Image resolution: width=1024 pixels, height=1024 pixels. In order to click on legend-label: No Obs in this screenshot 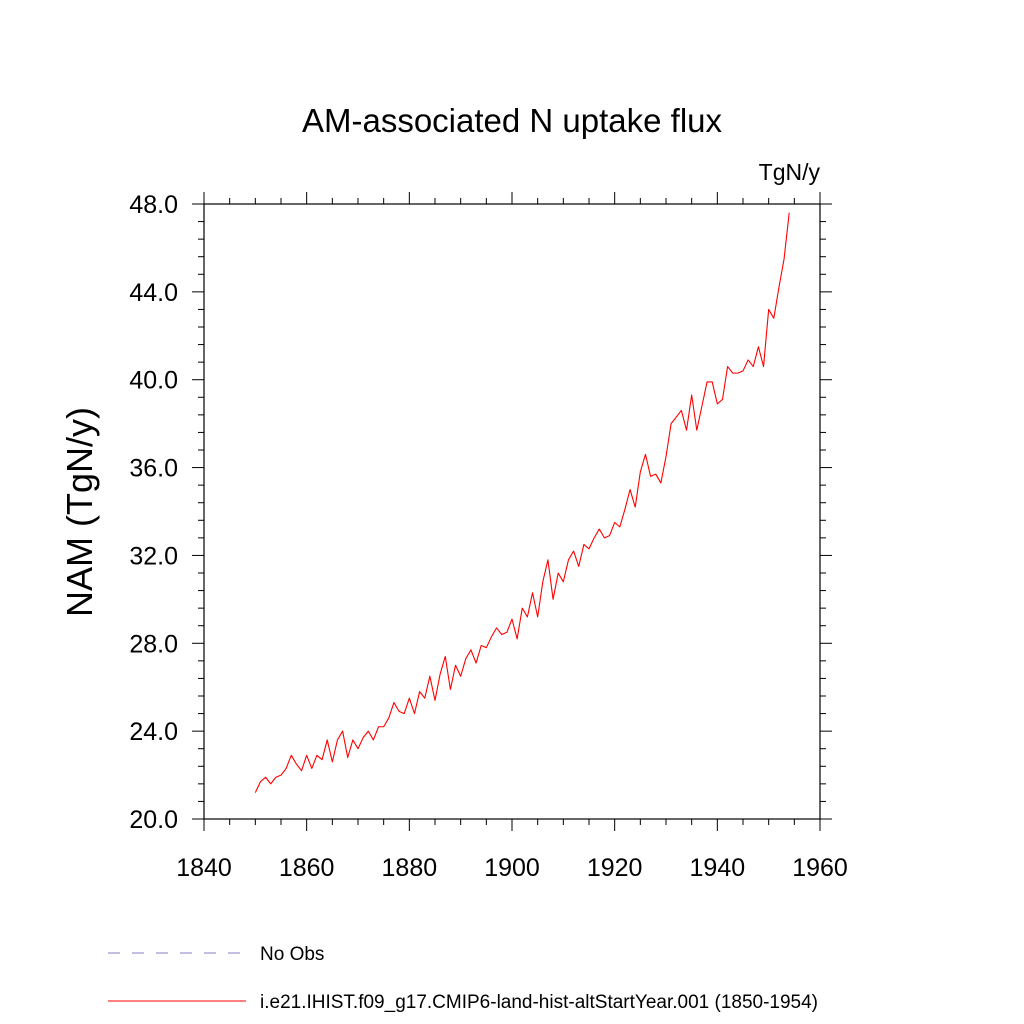, I will do `click(292, 954)`.